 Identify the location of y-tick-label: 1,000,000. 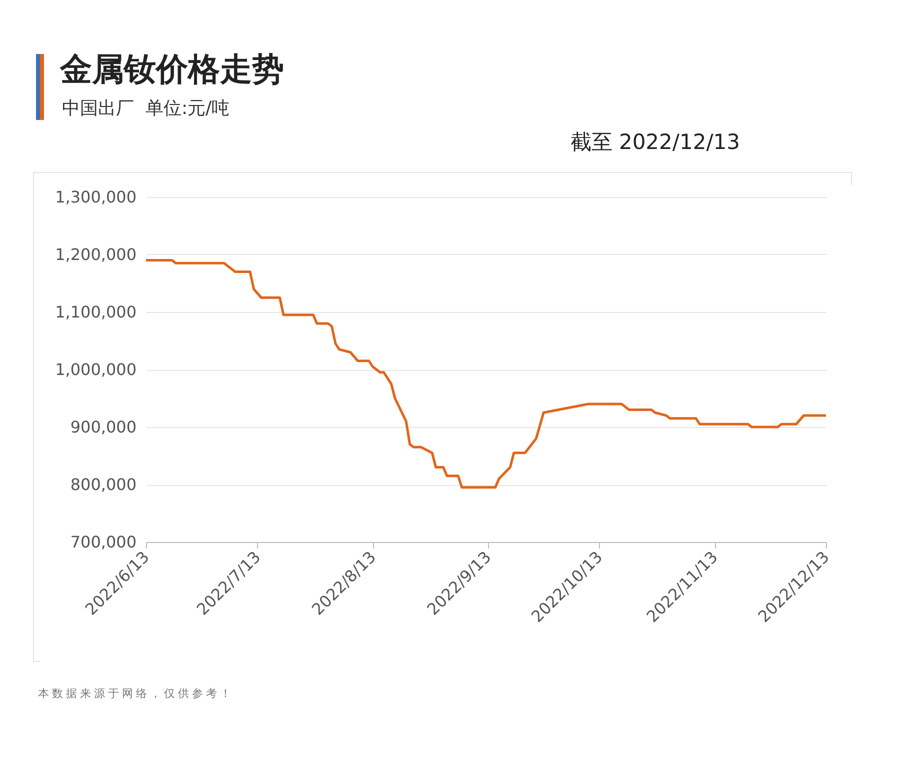
(95, 369).